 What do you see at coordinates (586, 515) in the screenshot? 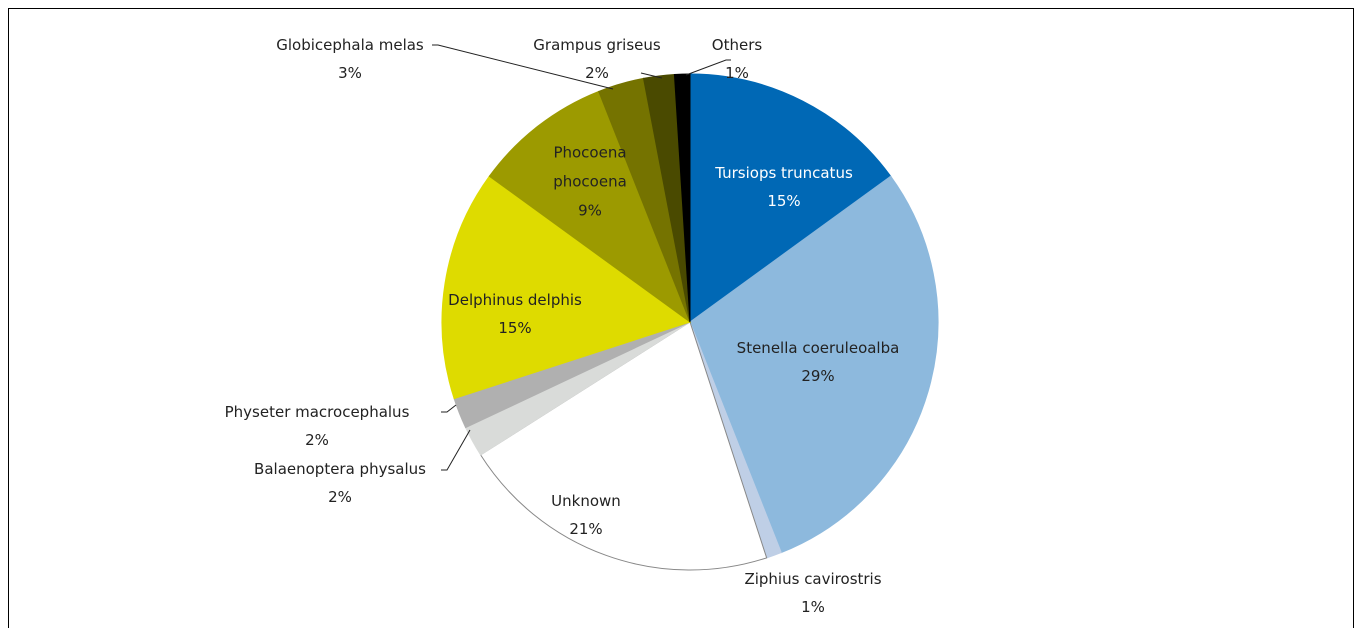
I see `data-label: Unknown 21%` at bounding box center [586, 515].